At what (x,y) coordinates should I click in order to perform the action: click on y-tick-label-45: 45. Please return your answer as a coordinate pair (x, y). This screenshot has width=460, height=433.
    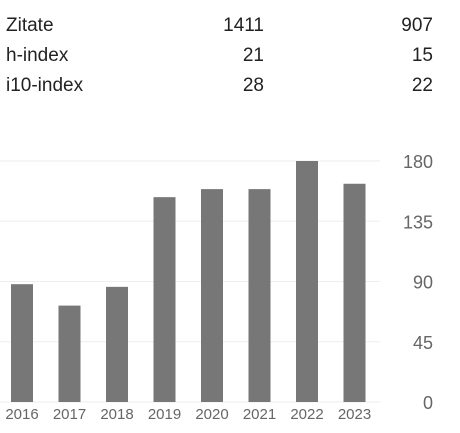
    Looking at the image, I should click on (423, 343).